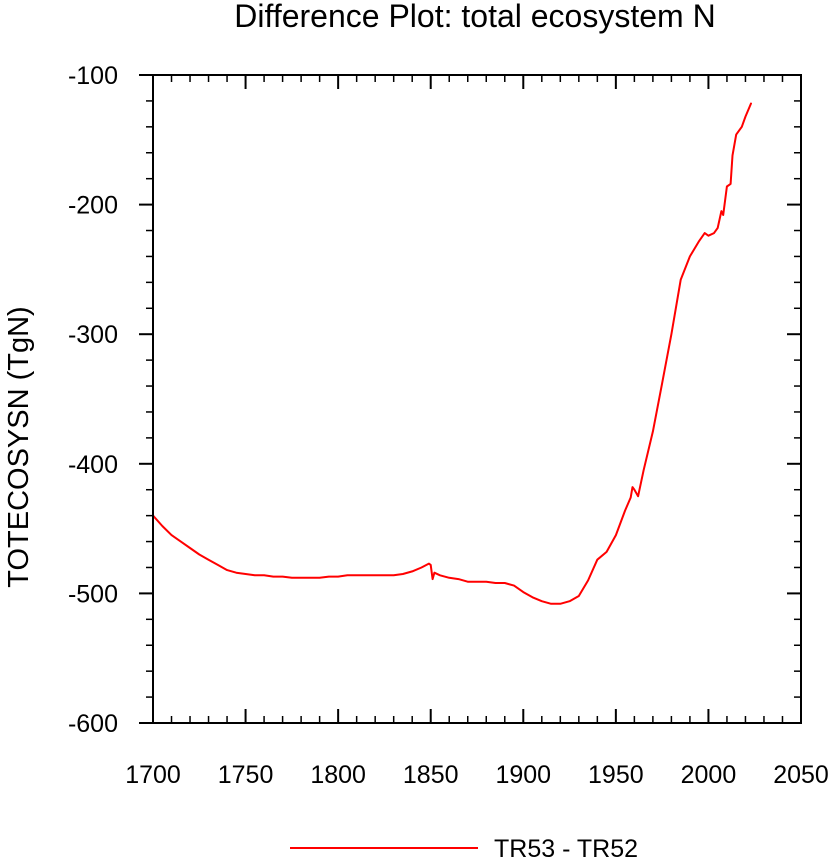 Image resolution: width=833 pixels, height=861 pixels. I want to click on y-tick-label: -400, so click(93, 465).